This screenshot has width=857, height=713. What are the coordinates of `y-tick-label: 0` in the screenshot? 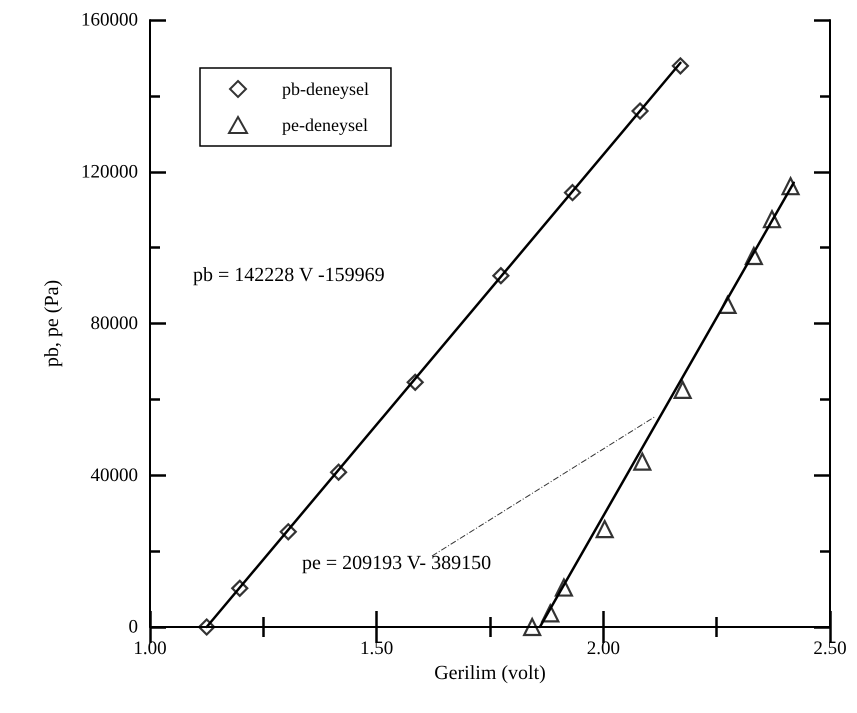 It's located at (133, 627).